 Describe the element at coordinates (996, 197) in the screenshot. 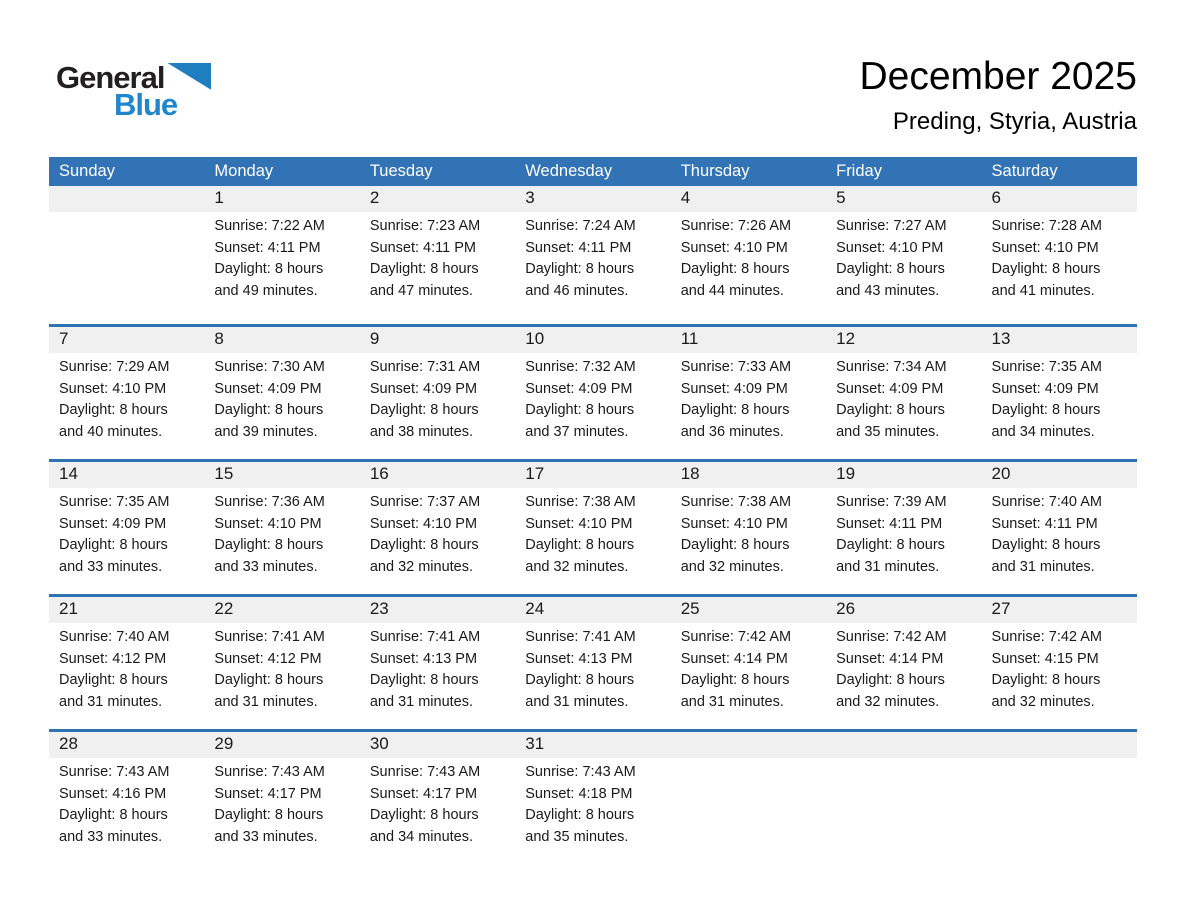

I see `day-number: 6` at that location.